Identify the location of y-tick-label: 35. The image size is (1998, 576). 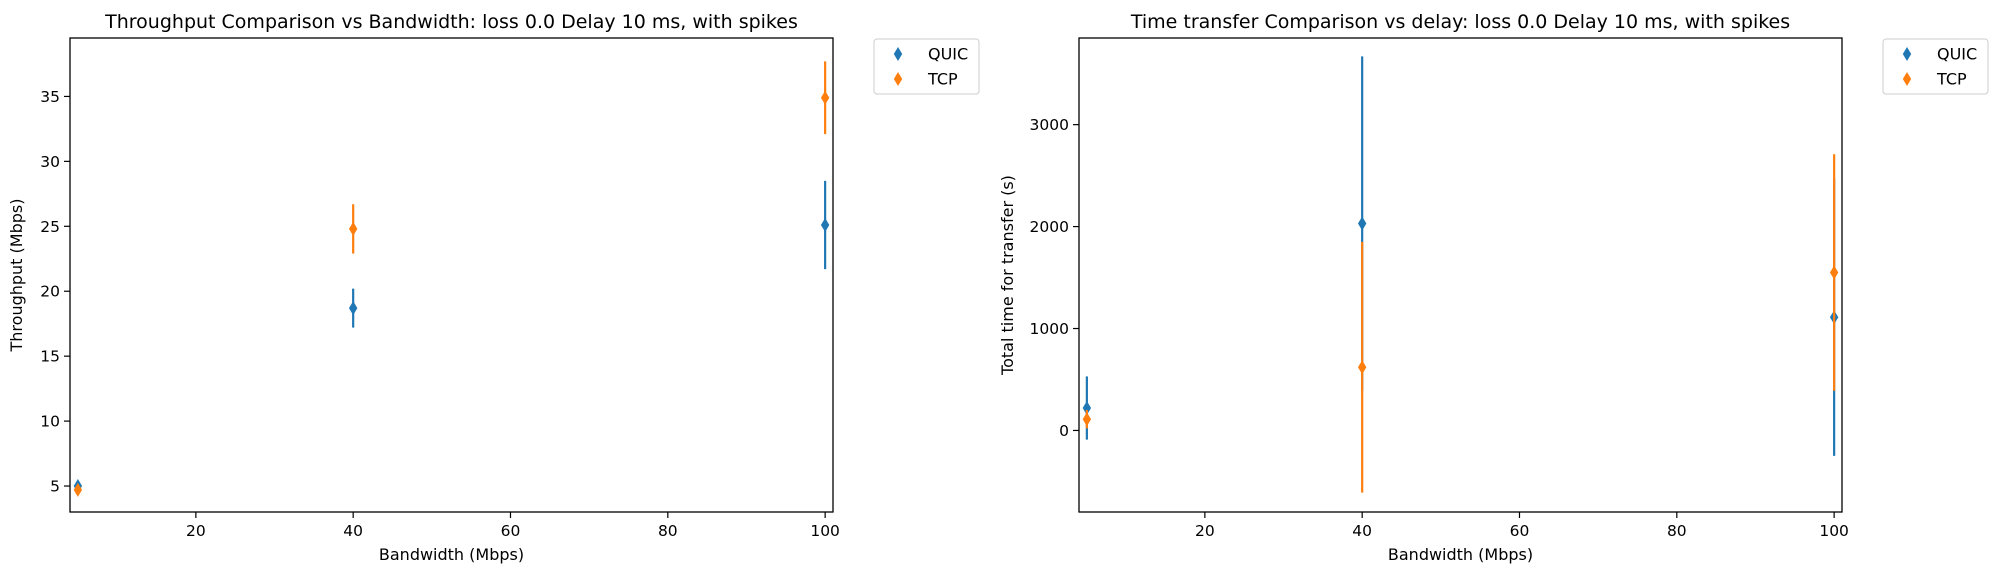
(50, 97).